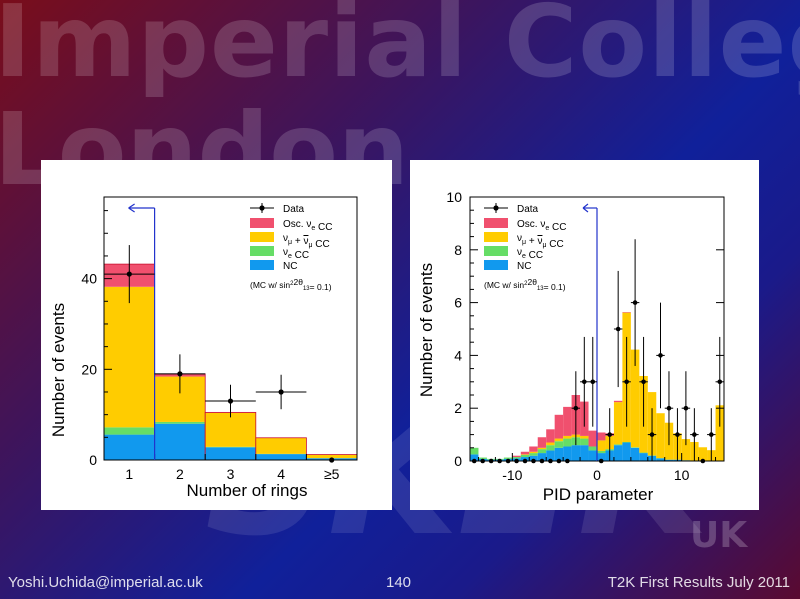 The image size is (800, 599). Describe the element at coordinates (592, 448) in the screenshot. I see `pid-bar-14-s1` at that location.